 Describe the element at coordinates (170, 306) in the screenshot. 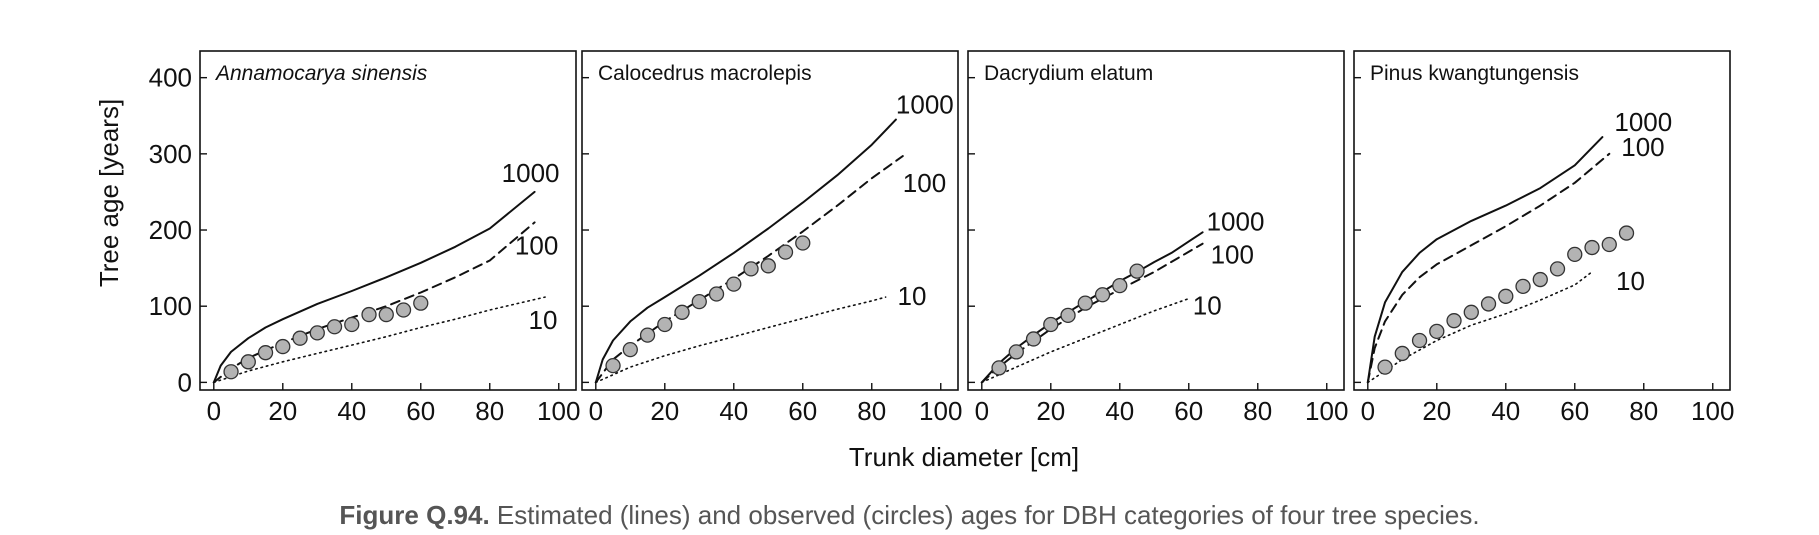

I see `y-tick-label: 100` at that location.